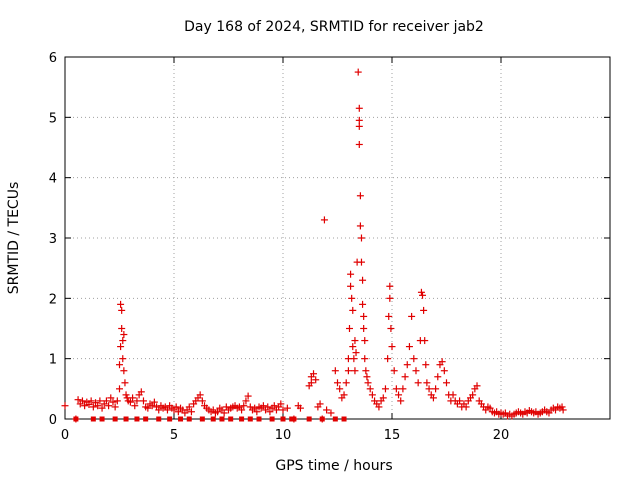 Image resolution: width=640 pixels, height=480 pixels. Describe the element at coordinates (53, 179) in the screenshot. I see `y-tick-label: 4` at that location.